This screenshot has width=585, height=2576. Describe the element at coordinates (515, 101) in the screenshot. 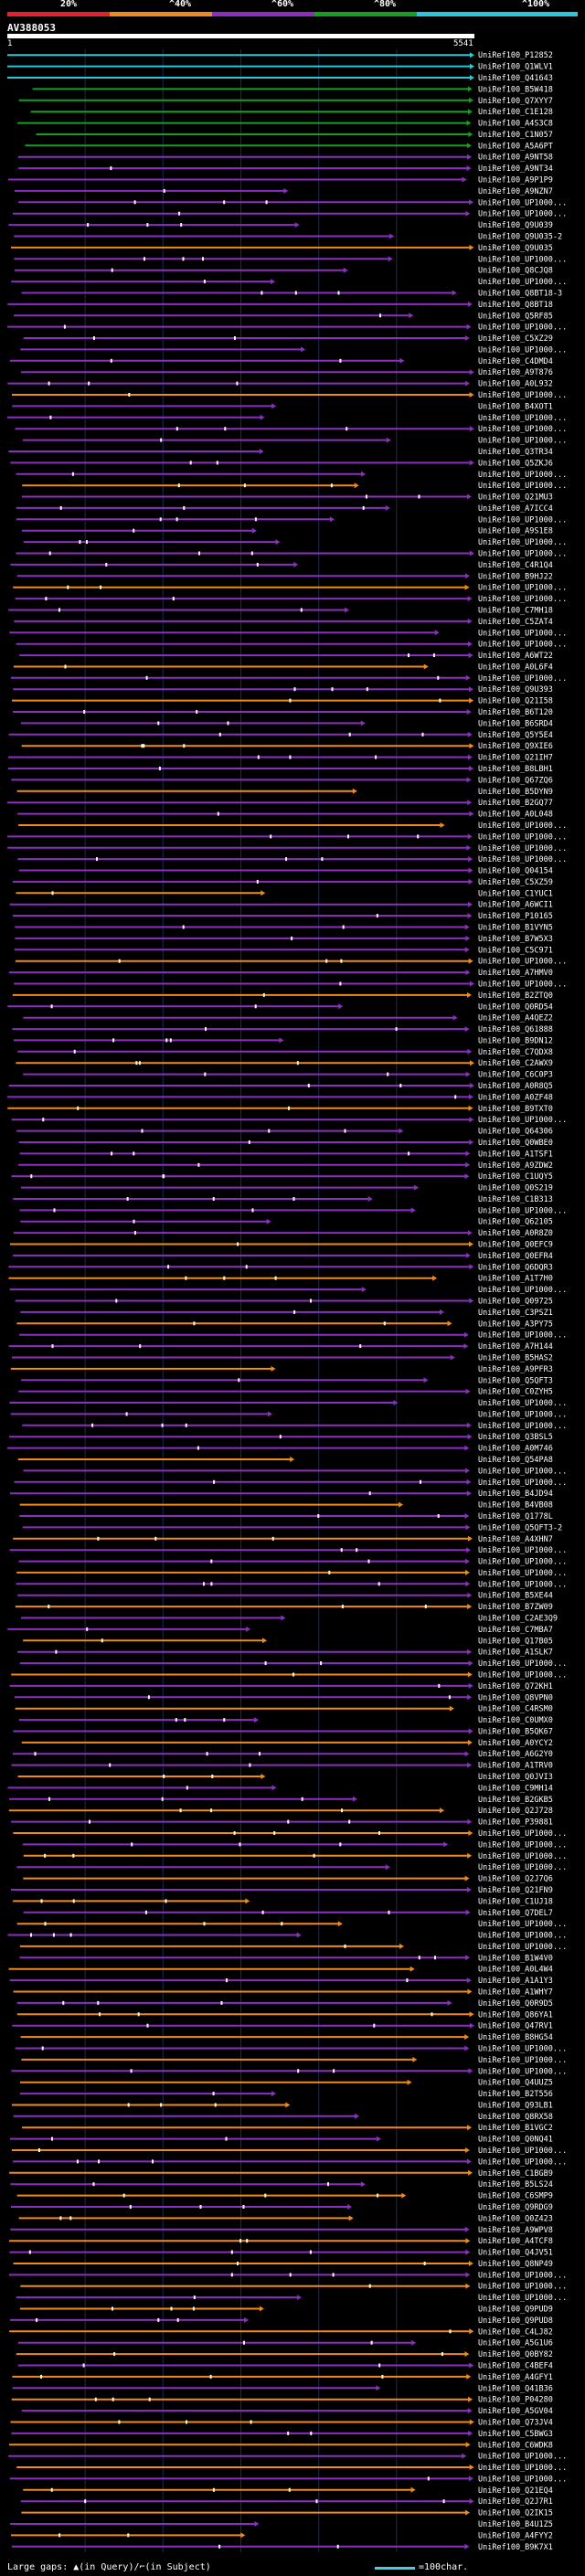

I see `hit-label: UniRef100_Q7XYY7` at that location.